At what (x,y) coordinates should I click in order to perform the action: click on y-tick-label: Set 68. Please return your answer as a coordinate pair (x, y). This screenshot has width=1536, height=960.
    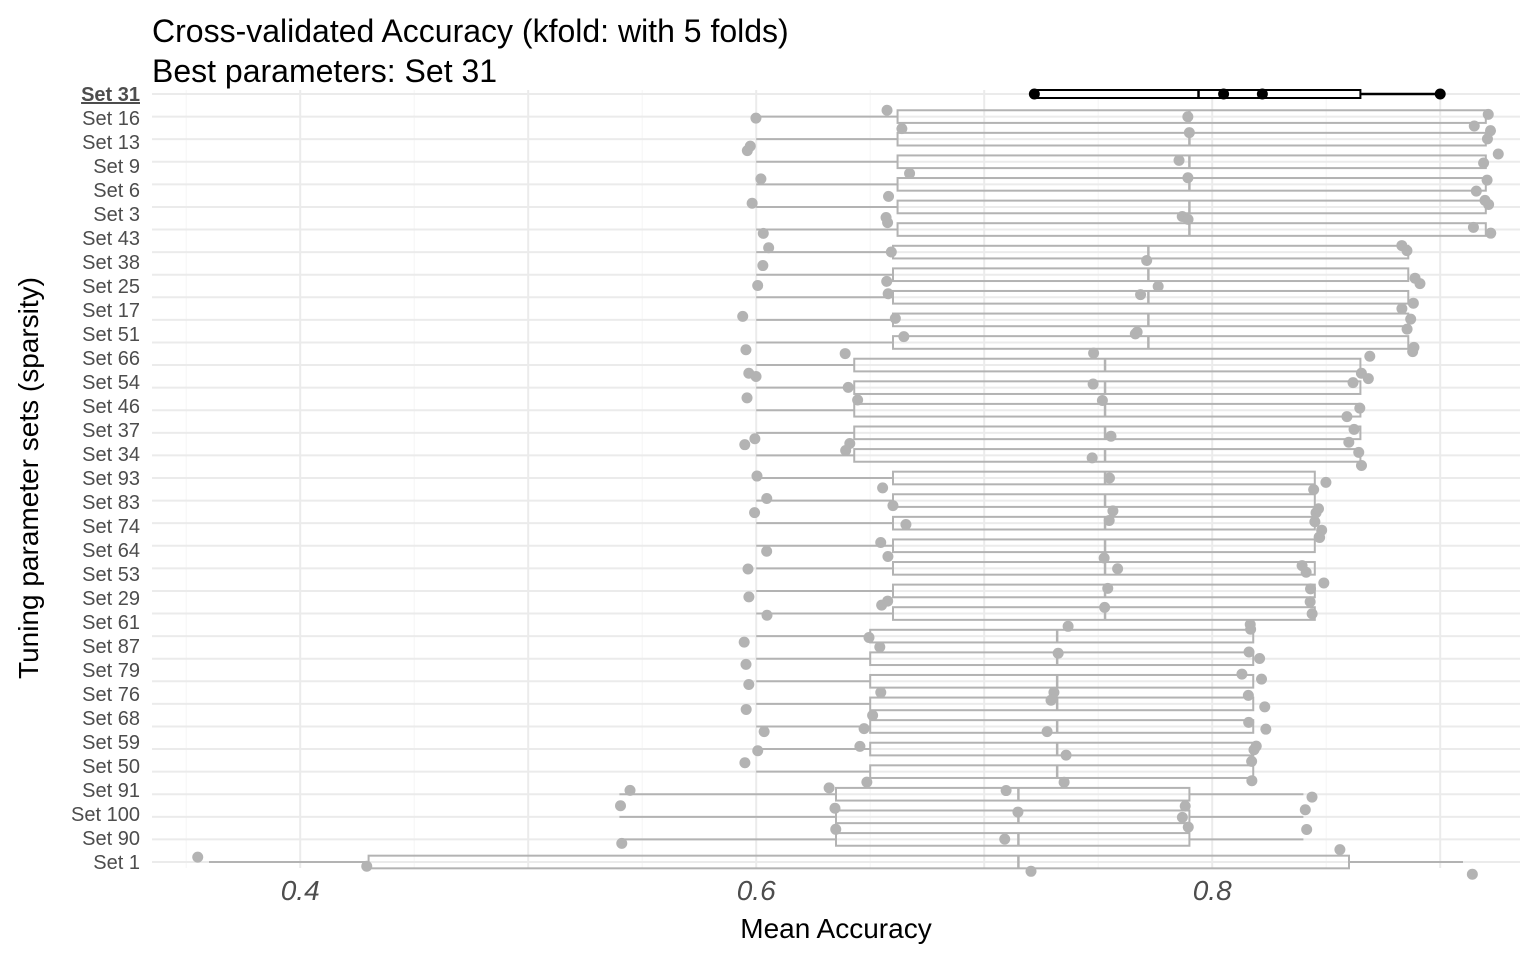
    Looking at the image, I should click on (111, 719).